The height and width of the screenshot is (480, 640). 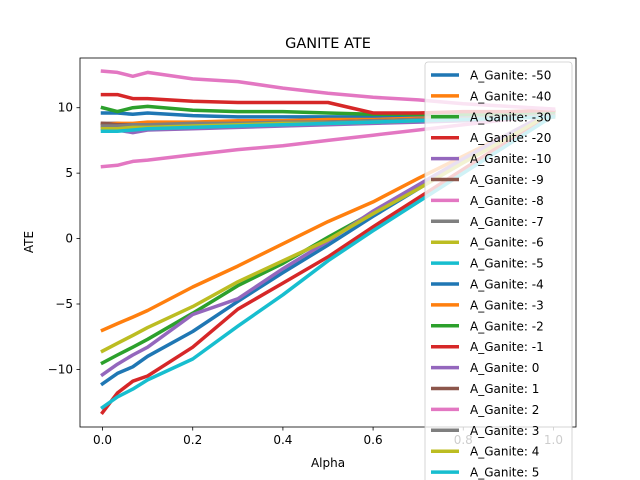 What do you see at coordinates (65, 108) in the screenshot?
I see `y-tick-label: 10` at bounding box center [65, 108].